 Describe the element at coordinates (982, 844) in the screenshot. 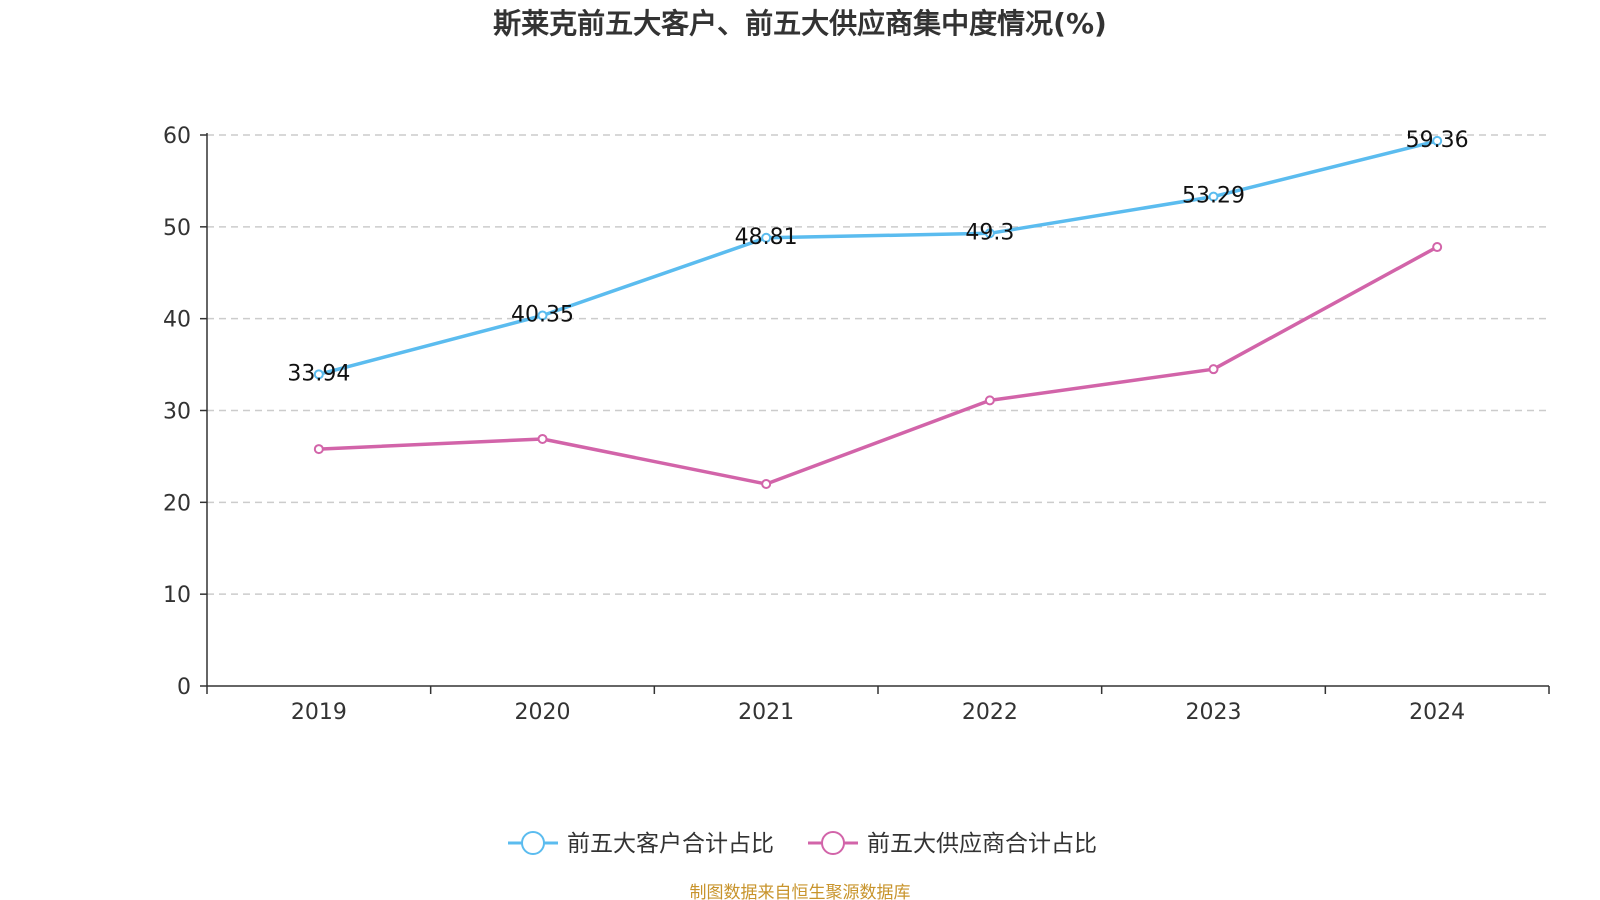

I see `legend-label-2: 前五大供应商合计占比` at that location.